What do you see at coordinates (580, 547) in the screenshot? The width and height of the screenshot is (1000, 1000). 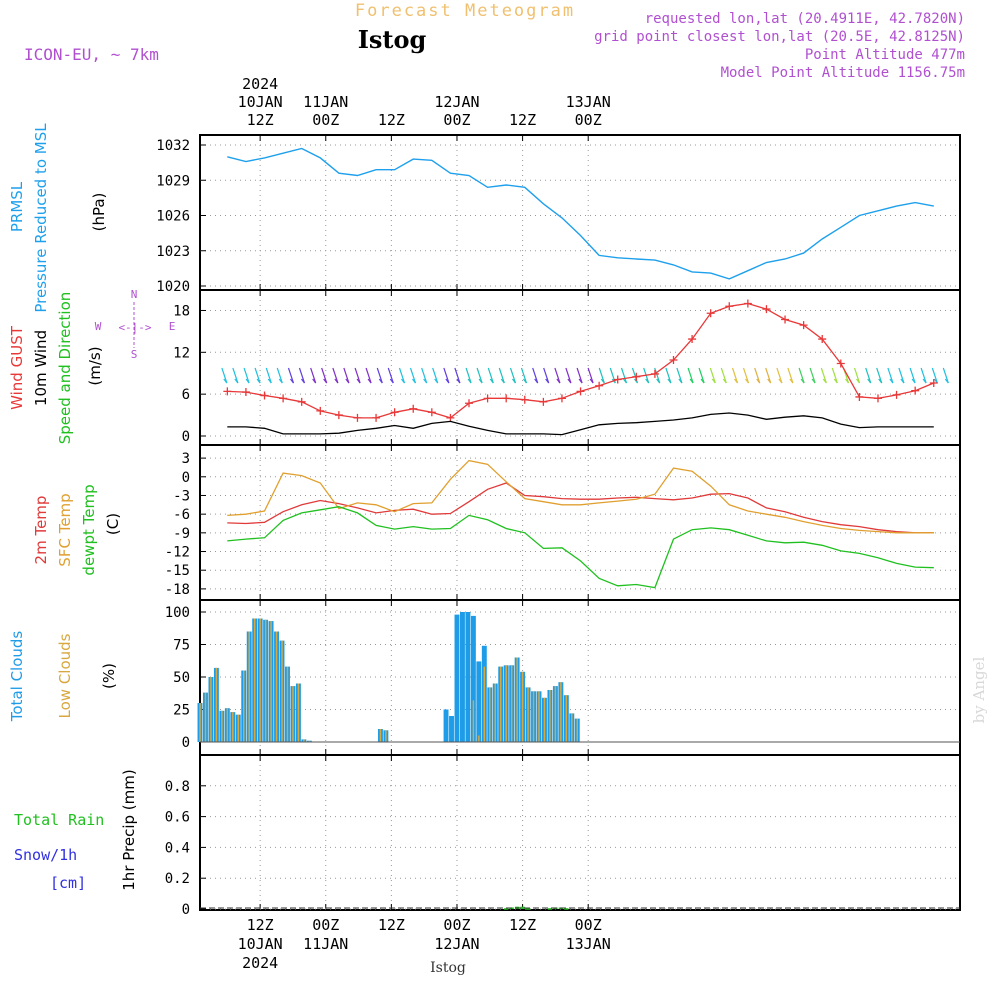 I see `dewpoint-line` at bounding box center [580, 547].